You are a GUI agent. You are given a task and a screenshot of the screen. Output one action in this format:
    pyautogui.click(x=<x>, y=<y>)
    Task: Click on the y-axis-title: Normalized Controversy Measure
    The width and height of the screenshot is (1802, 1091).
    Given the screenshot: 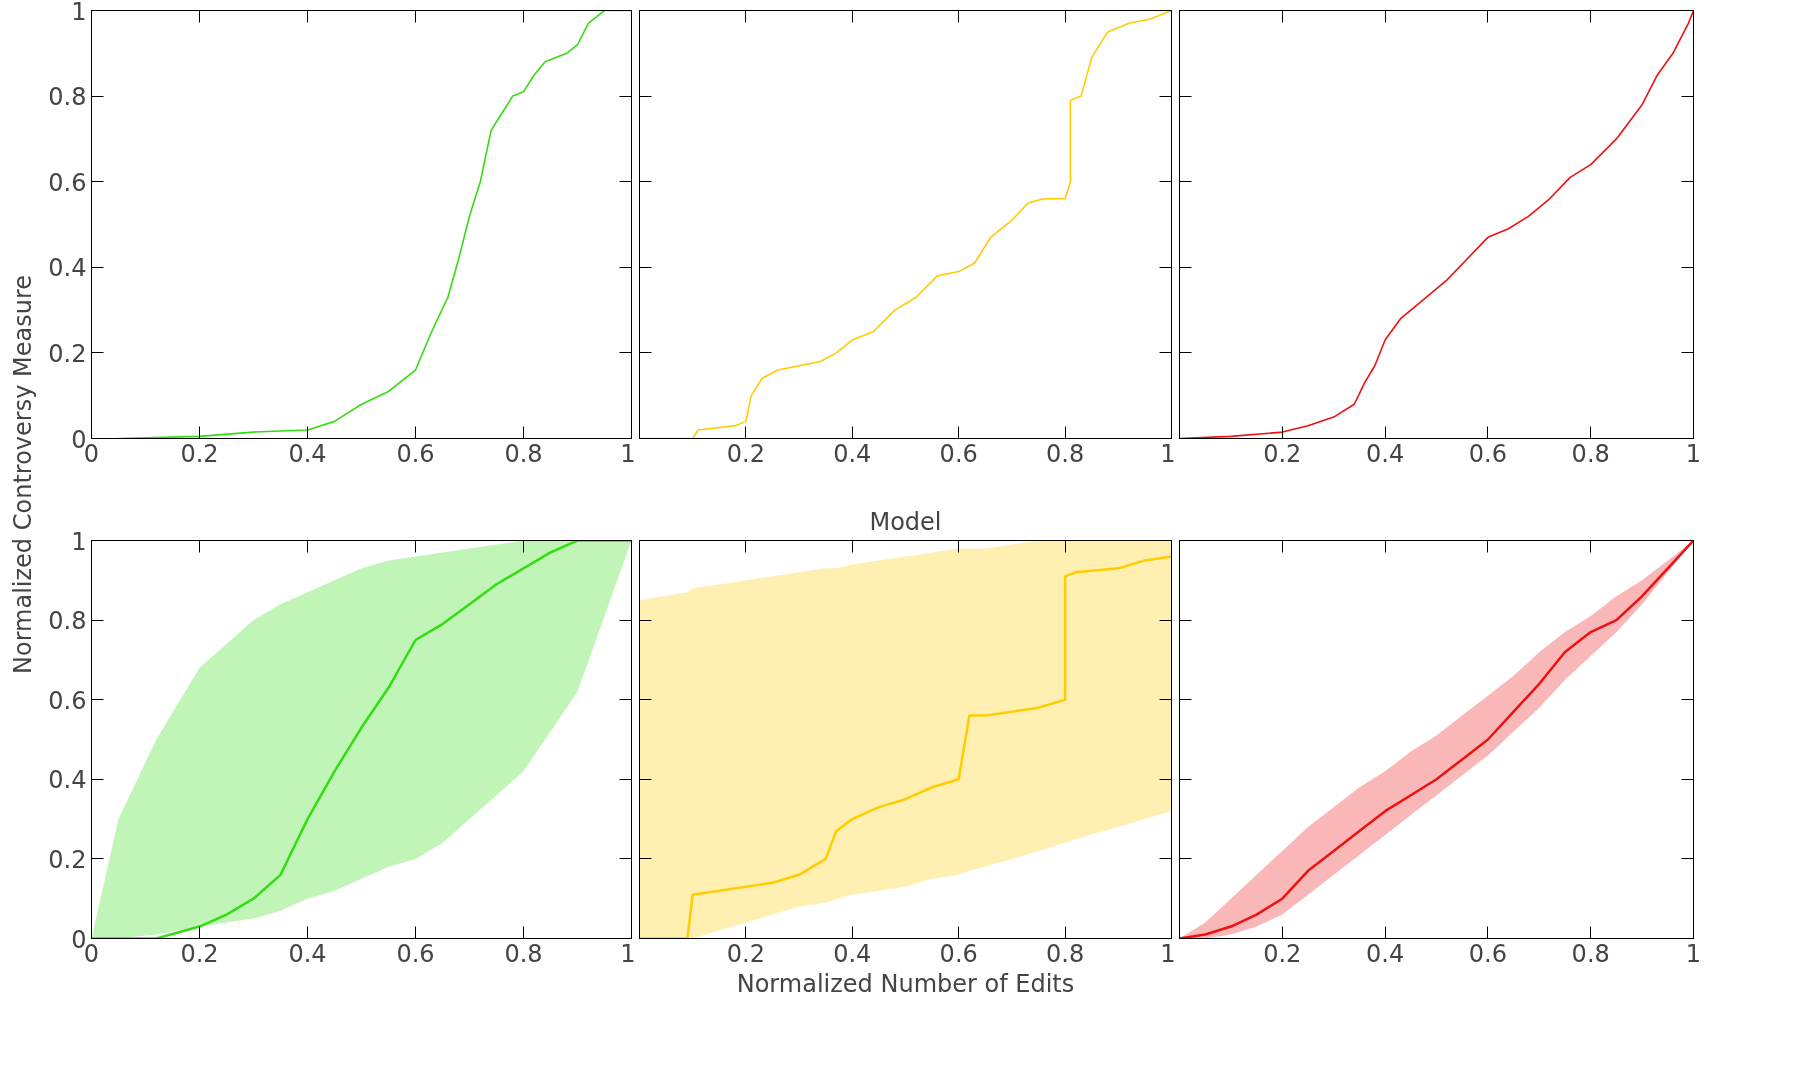 What is the action you would take?
    pyautogui.click(x=23, y=474)
    